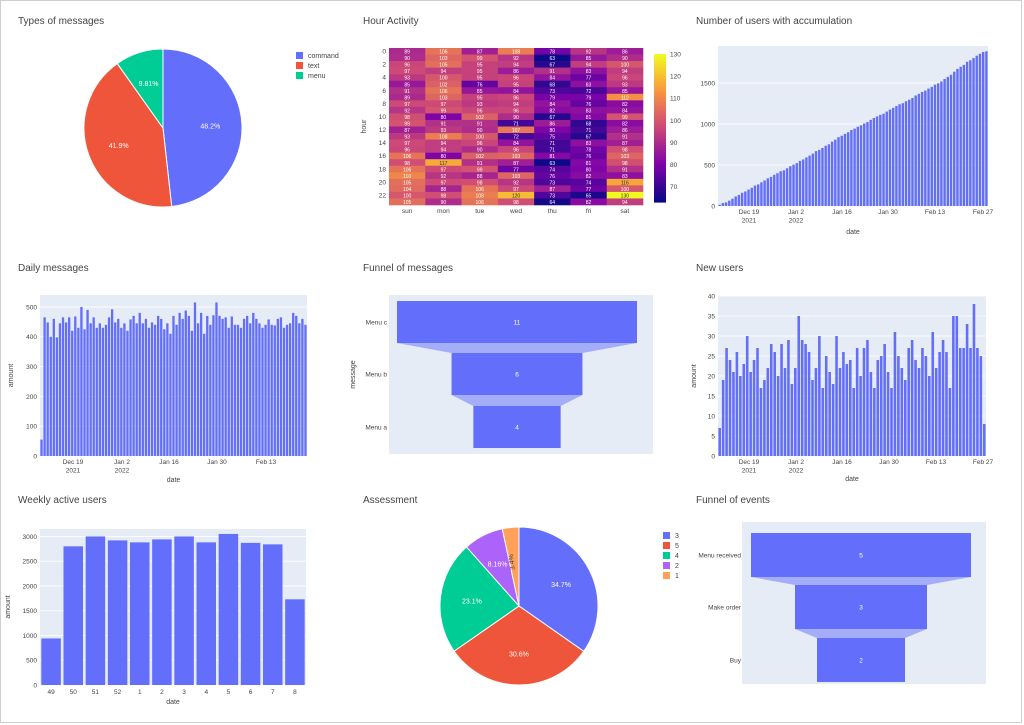 The width and height of the screenshot is (1024, 725). What do you see at coordinates (713, 457) in the screenshot?
I see `new_users-y-tick: 0` at bounding box center [713, 457].